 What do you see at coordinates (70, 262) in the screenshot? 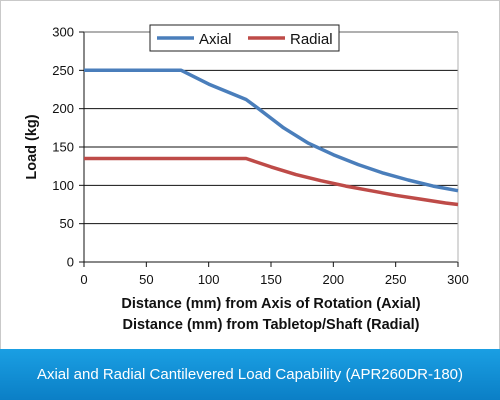
I see `y-tick-label-0: 0` at bounding box center [70, 262].